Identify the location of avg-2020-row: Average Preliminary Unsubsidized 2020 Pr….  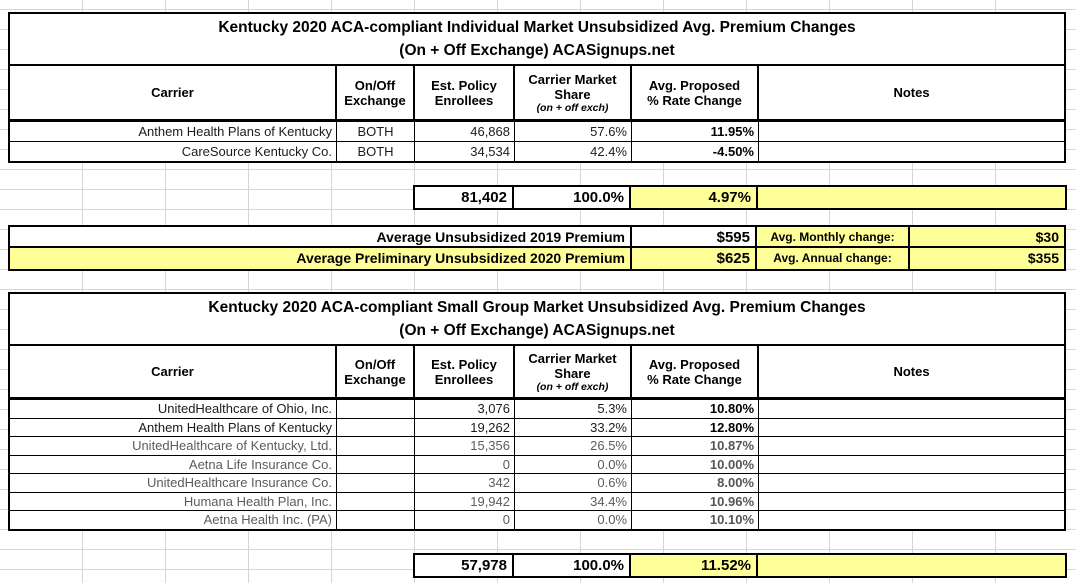
(537, 258).